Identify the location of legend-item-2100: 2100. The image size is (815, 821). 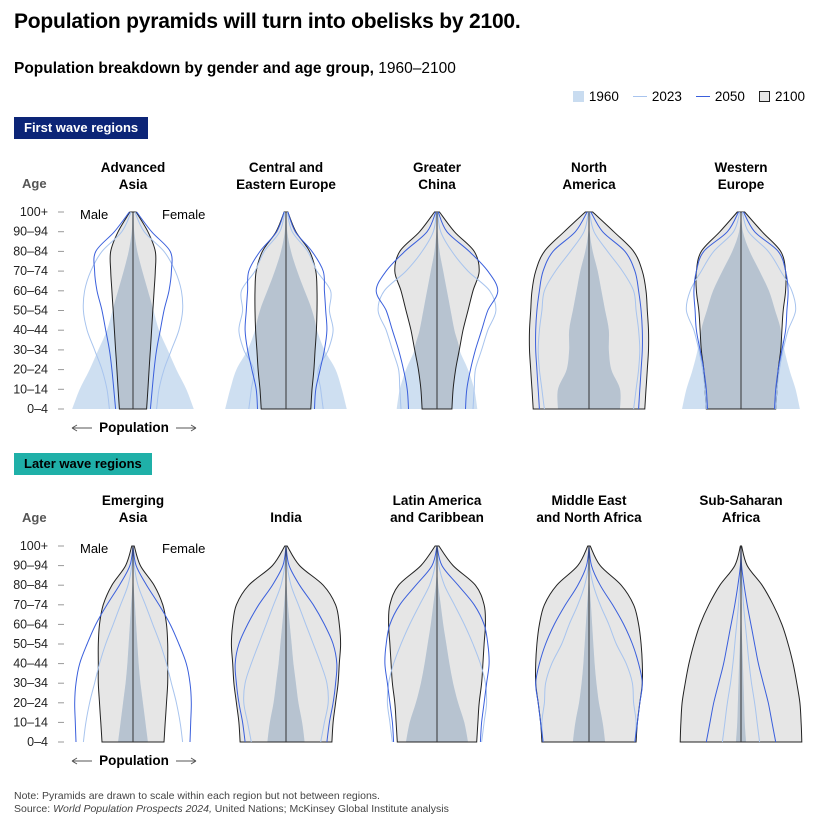
(781, 96).